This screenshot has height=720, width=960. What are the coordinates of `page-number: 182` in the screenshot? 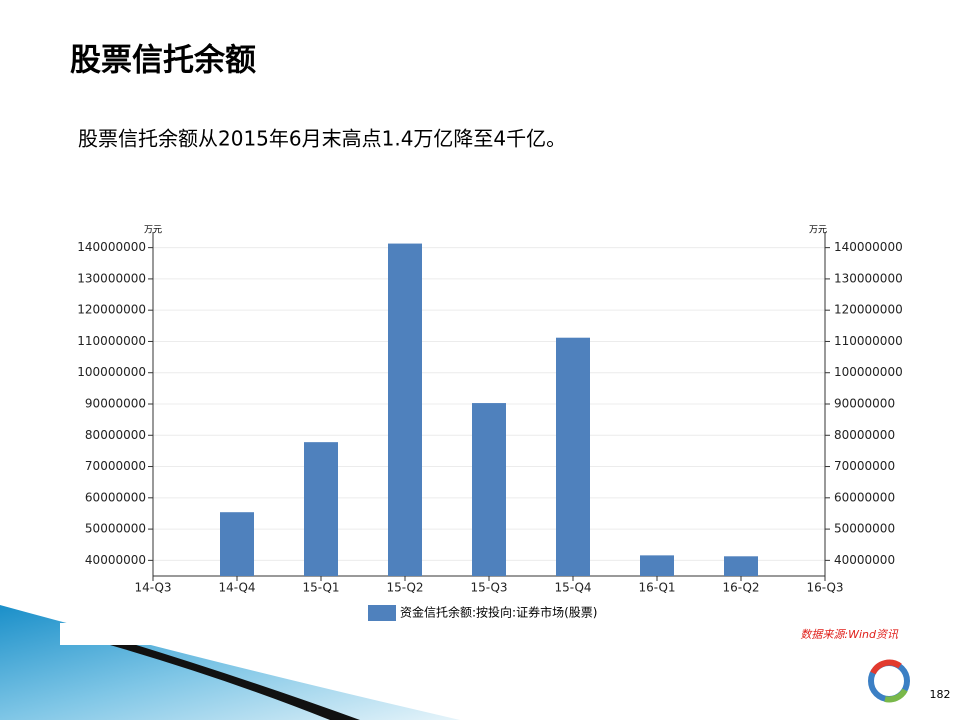 It's located at (940, 694).